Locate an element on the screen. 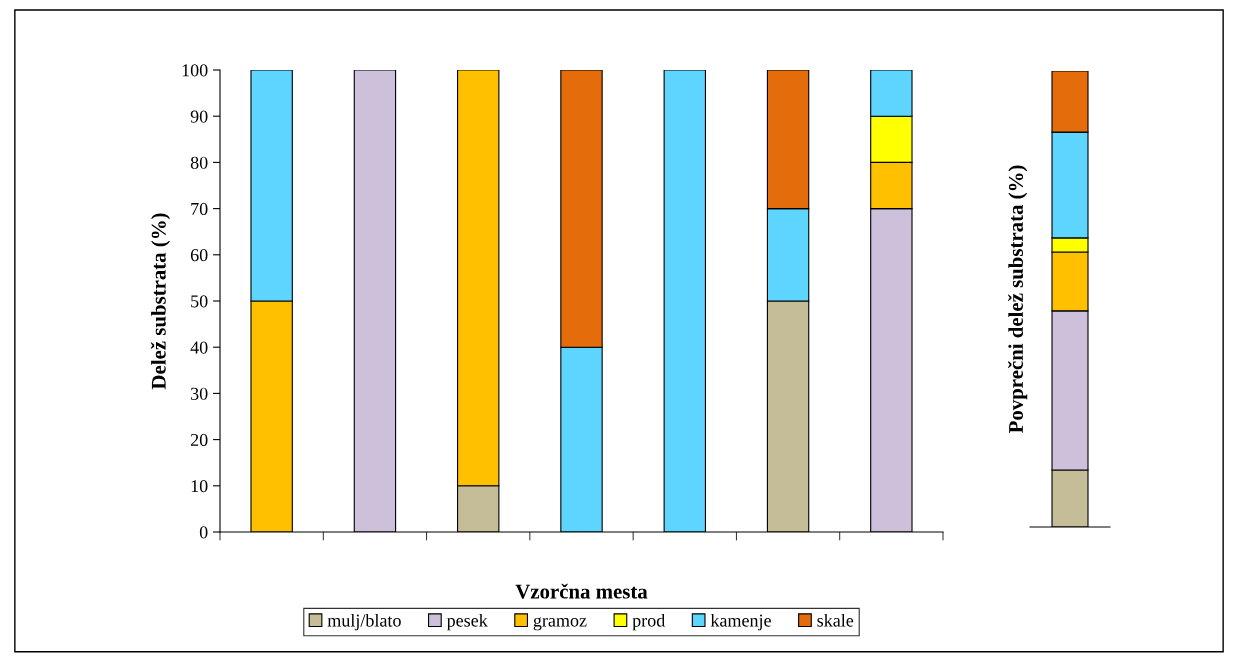 This screenshot has height=665, width=1238. y-tick-label: 30 is located at coordinates (199, 393).